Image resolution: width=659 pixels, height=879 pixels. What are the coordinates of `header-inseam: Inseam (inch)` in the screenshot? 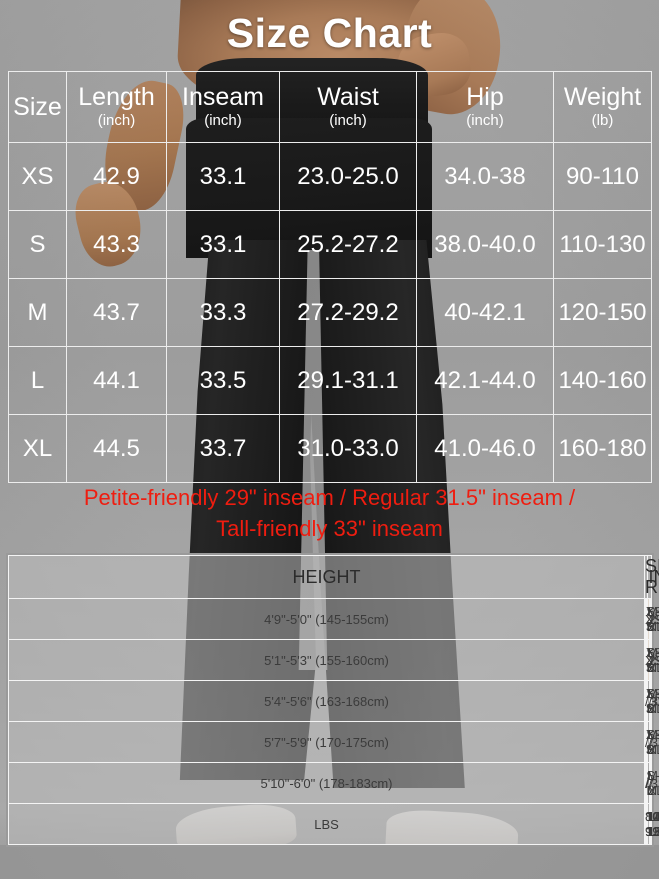 It's located at (223, 107).